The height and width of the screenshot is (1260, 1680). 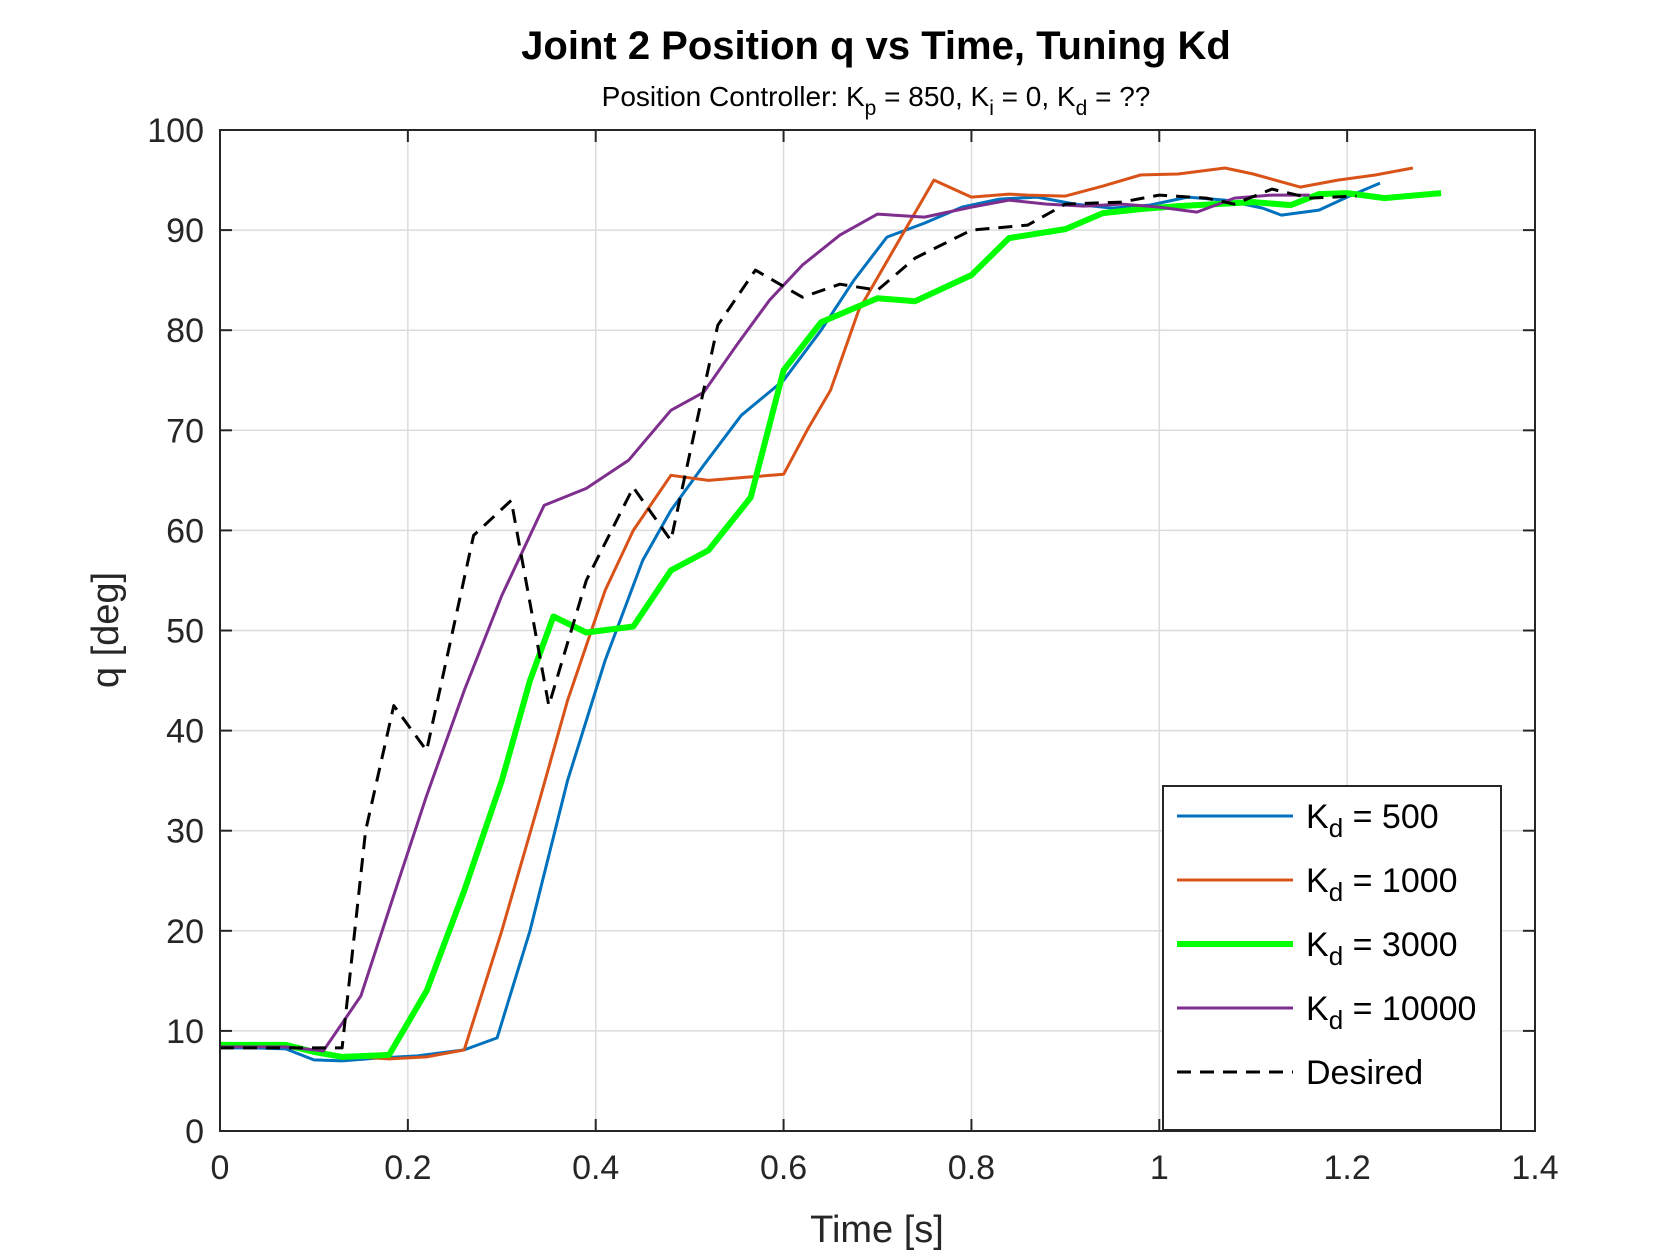 What do you see at coordinates (185, 932) in the screenshot?
I see `y-tick-label: 20` at bounding box center [185, 932].